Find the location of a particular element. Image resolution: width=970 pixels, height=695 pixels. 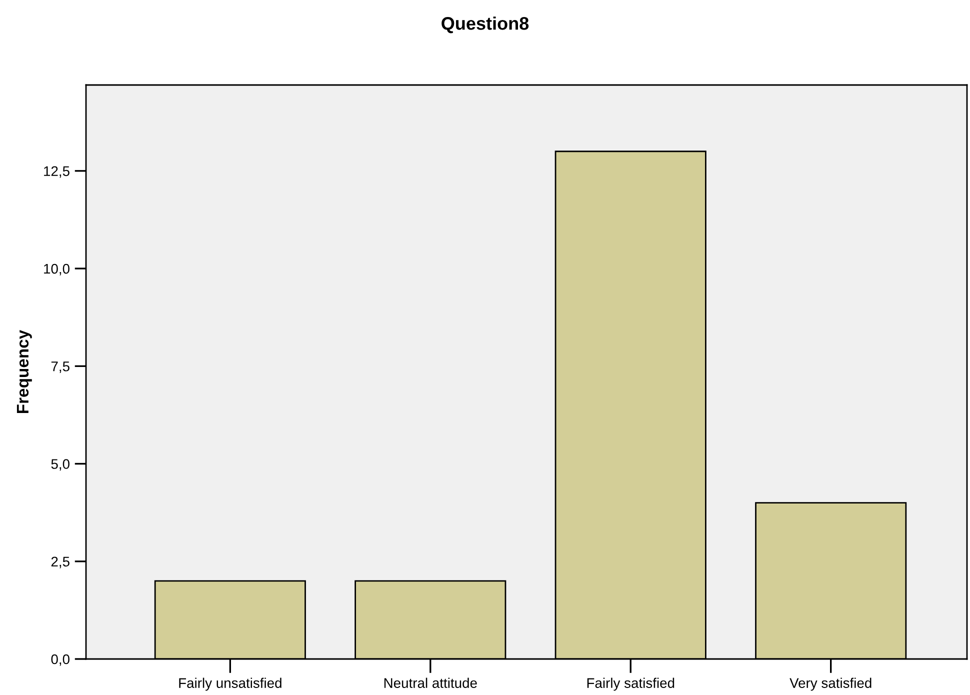

y-tick-label: 5,0 is located at coordinates (60, 465).